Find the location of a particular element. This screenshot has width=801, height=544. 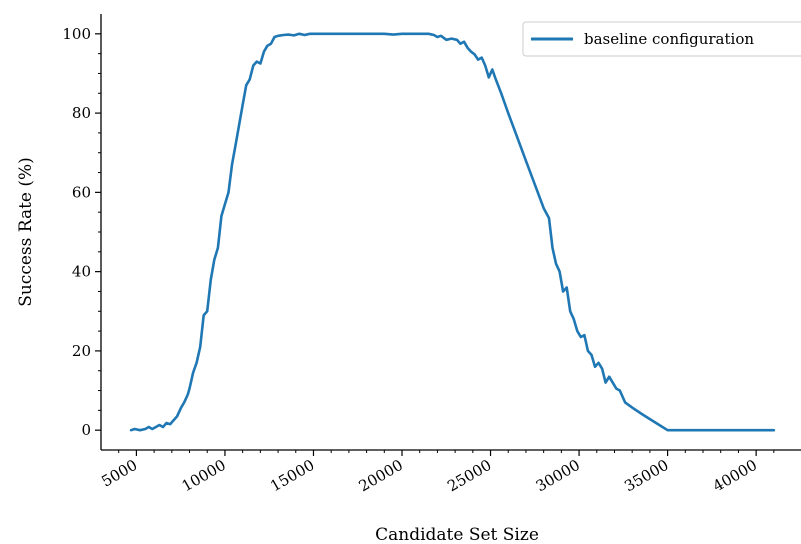

legend-box is located at coordinates (661, 39).